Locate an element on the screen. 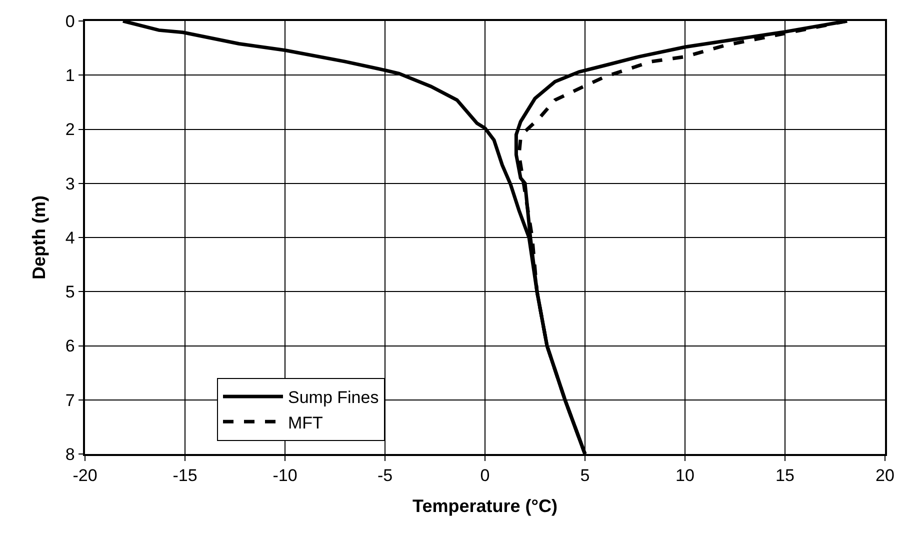 The height and width of the screenshot is (554, 906). y-tick-label: 8 is located at coordinates (70, 454).